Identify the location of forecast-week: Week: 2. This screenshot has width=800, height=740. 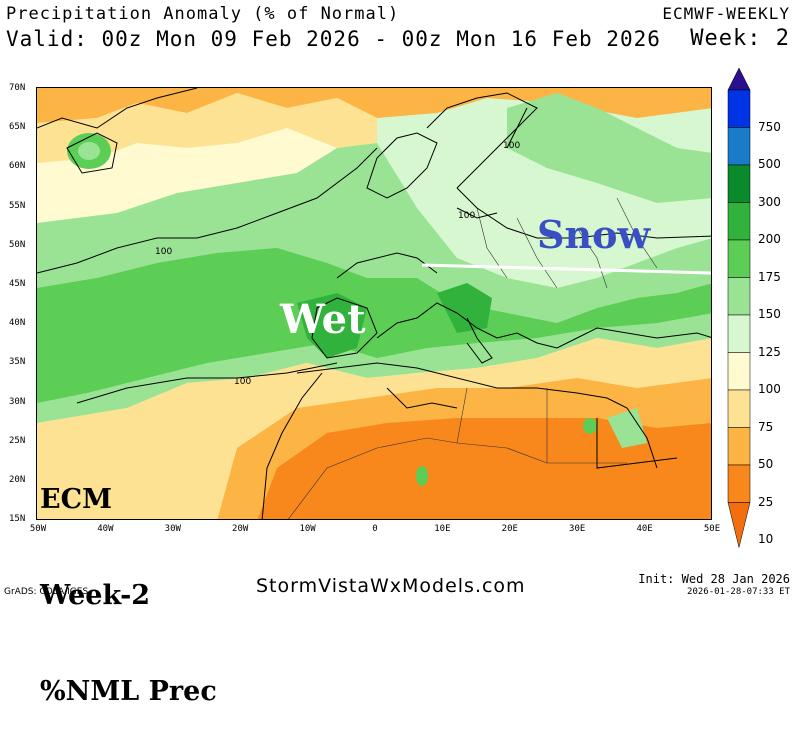
(740, 38).